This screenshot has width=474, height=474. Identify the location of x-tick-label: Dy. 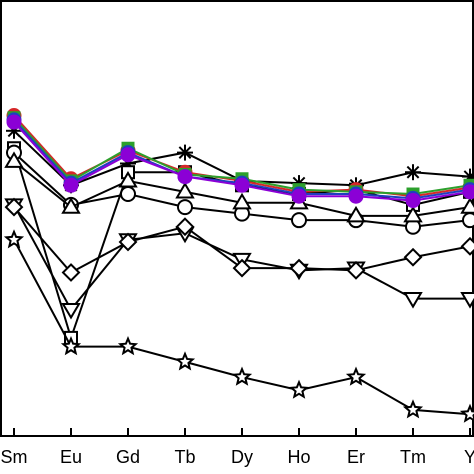
(242, 457).